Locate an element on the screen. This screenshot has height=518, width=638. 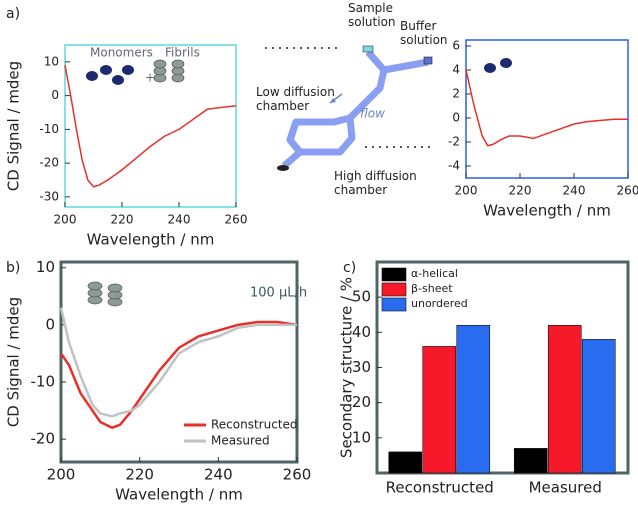
x-tick-label: Measured is located at coordinates (565, 488).